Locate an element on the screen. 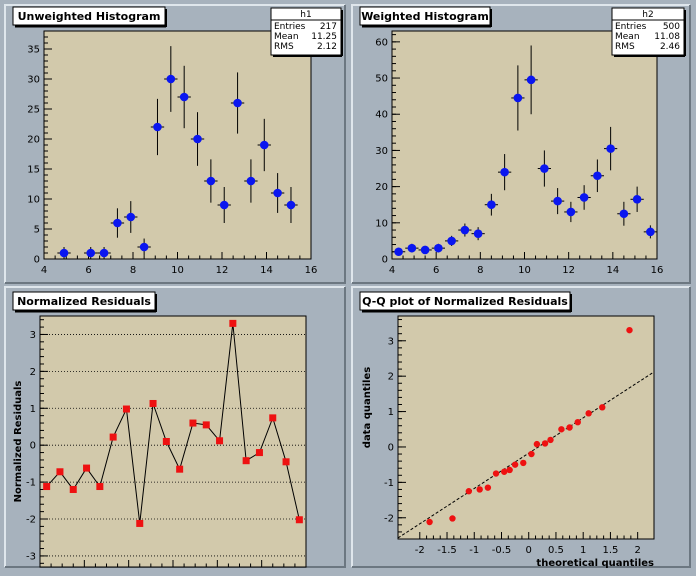 The image size is (696, 576). chart-title: Q-Q plot of Normalized Residuals is located at coordinates (465, 301).